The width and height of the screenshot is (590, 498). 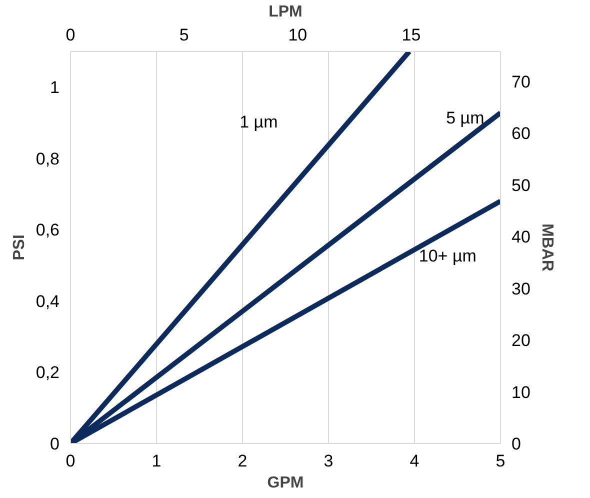 I want to click on x-tick-label: 2, so click(x=243, y=461).